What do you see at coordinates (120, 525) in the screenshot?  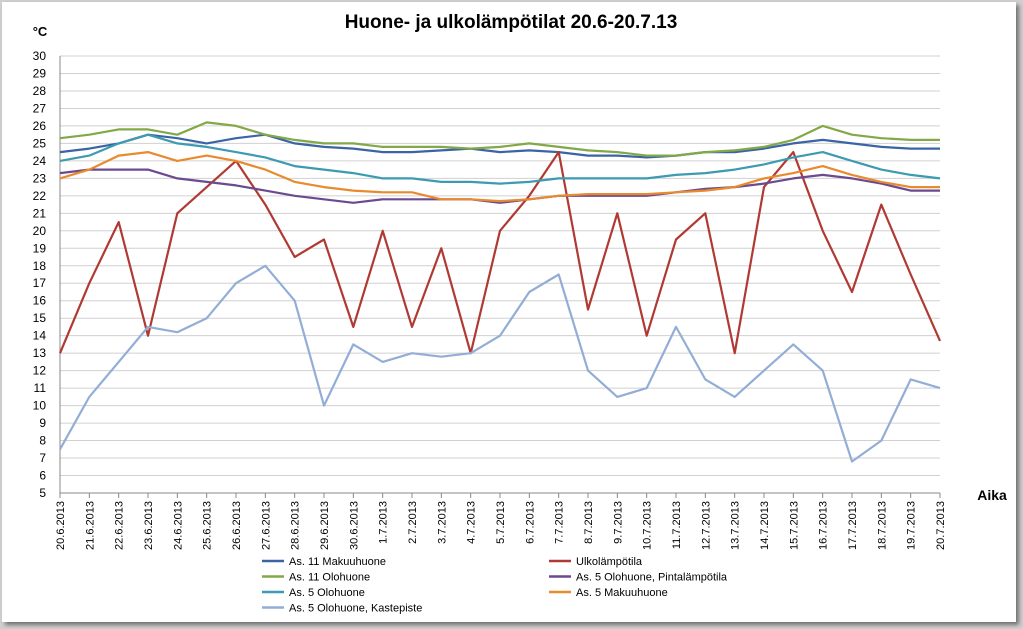 I see `x-tick-label: 22.6.2013` at bounding box center [120, 525].